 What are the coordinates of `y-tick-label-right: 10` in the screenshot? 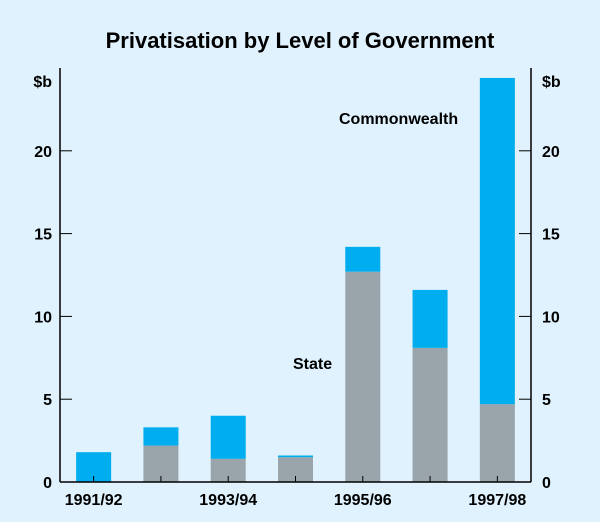 It's located at (551, 317).